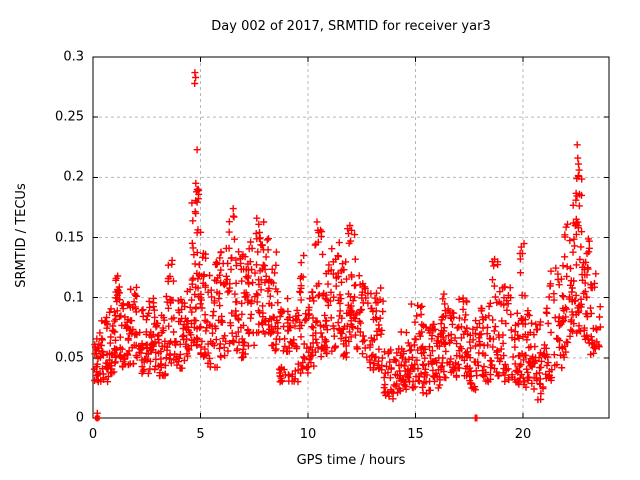 The height and width of the screenshot is (480, 640). What do you see at coordinates (351, 460) in the screenshot?
I see `x-axis-label: GPS time / hours` at bounding box center [351, 460].